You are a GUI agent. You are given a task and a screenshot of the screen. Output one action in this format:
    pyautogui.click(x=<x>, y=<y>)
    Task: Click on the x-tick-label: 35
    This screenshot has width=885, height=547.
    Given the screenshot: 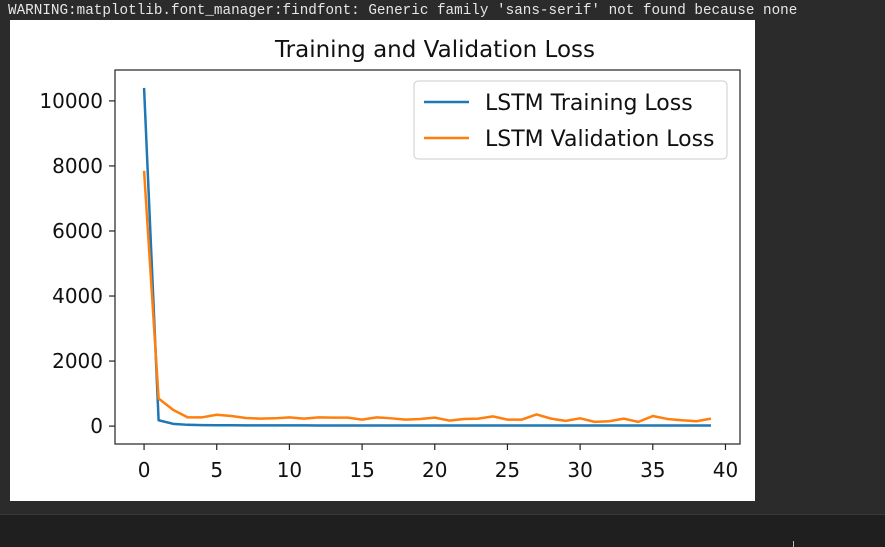 What is the action you would take?
    pyautogui.click(x=652, y=470)
    